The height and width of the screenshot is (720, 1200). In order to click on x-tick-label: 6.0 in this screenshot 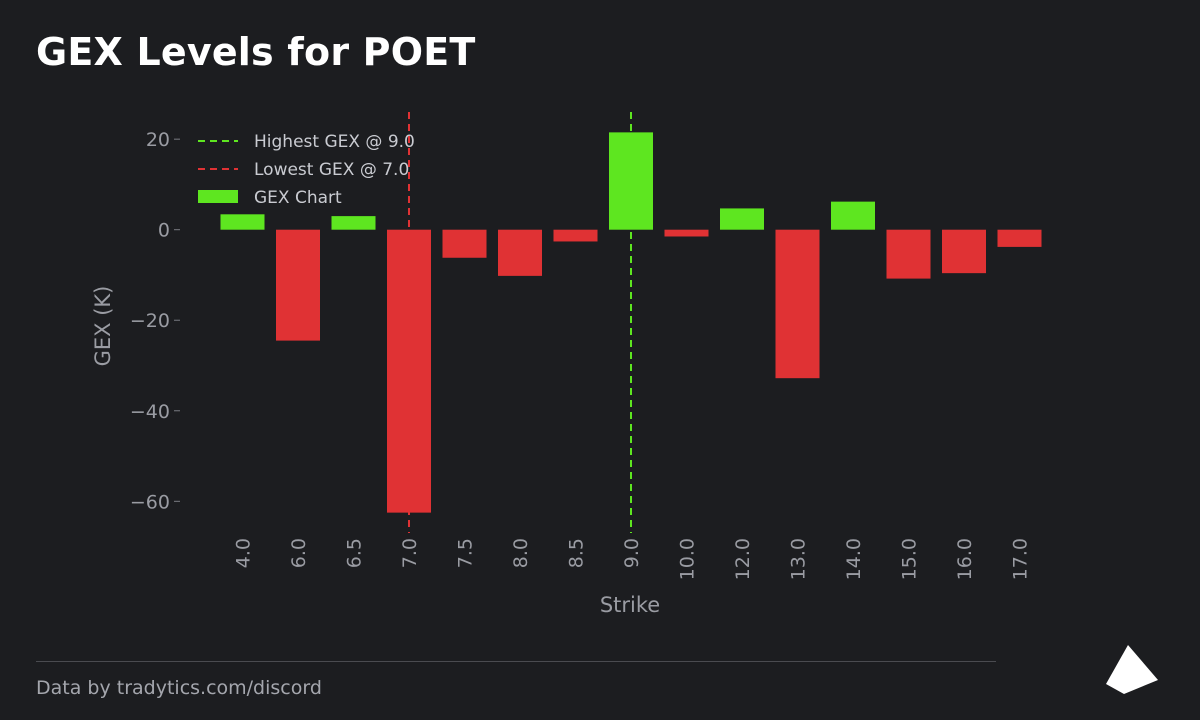, I will do `click(299, 553)`.